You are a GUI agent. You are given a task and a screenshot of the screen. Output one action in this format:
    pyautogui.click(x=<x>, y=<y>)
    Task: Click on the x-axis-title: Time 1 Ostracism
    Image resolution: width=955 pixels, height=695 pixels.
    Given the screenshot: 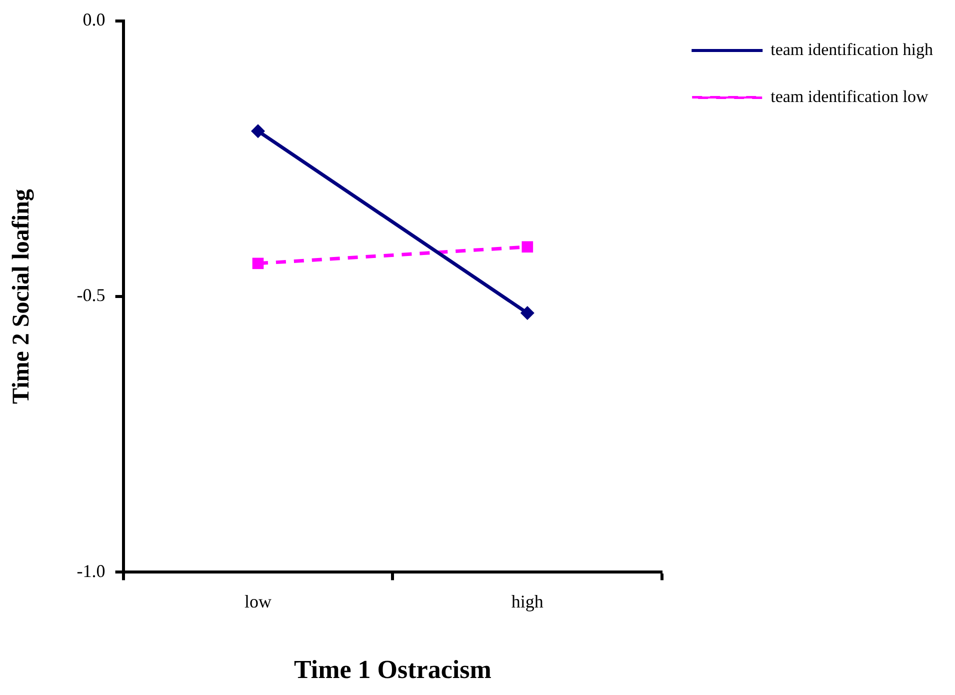 What is the action you would take?
    pyautogui.click(x=393, y=669)
    